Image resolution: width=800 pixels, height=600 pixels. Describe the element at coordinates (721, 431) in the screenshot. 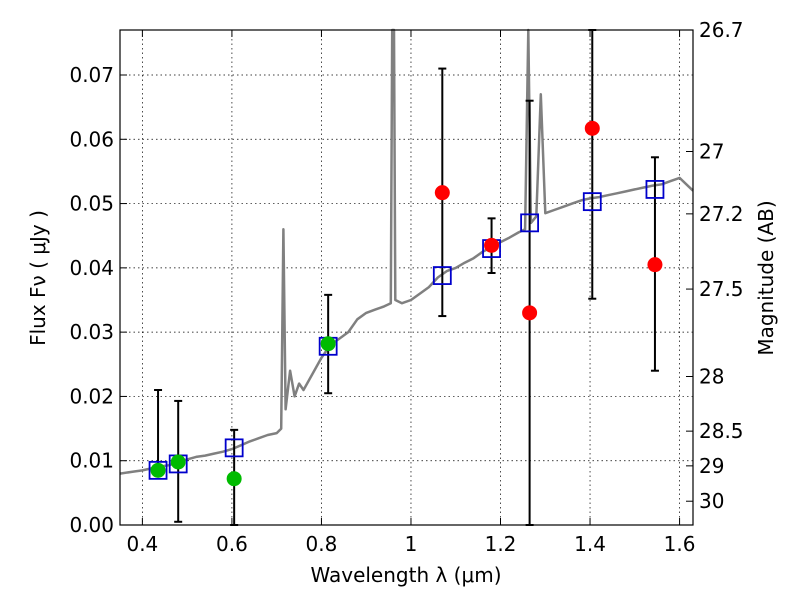

I see `y2-tick-label: 28.5` at that location.